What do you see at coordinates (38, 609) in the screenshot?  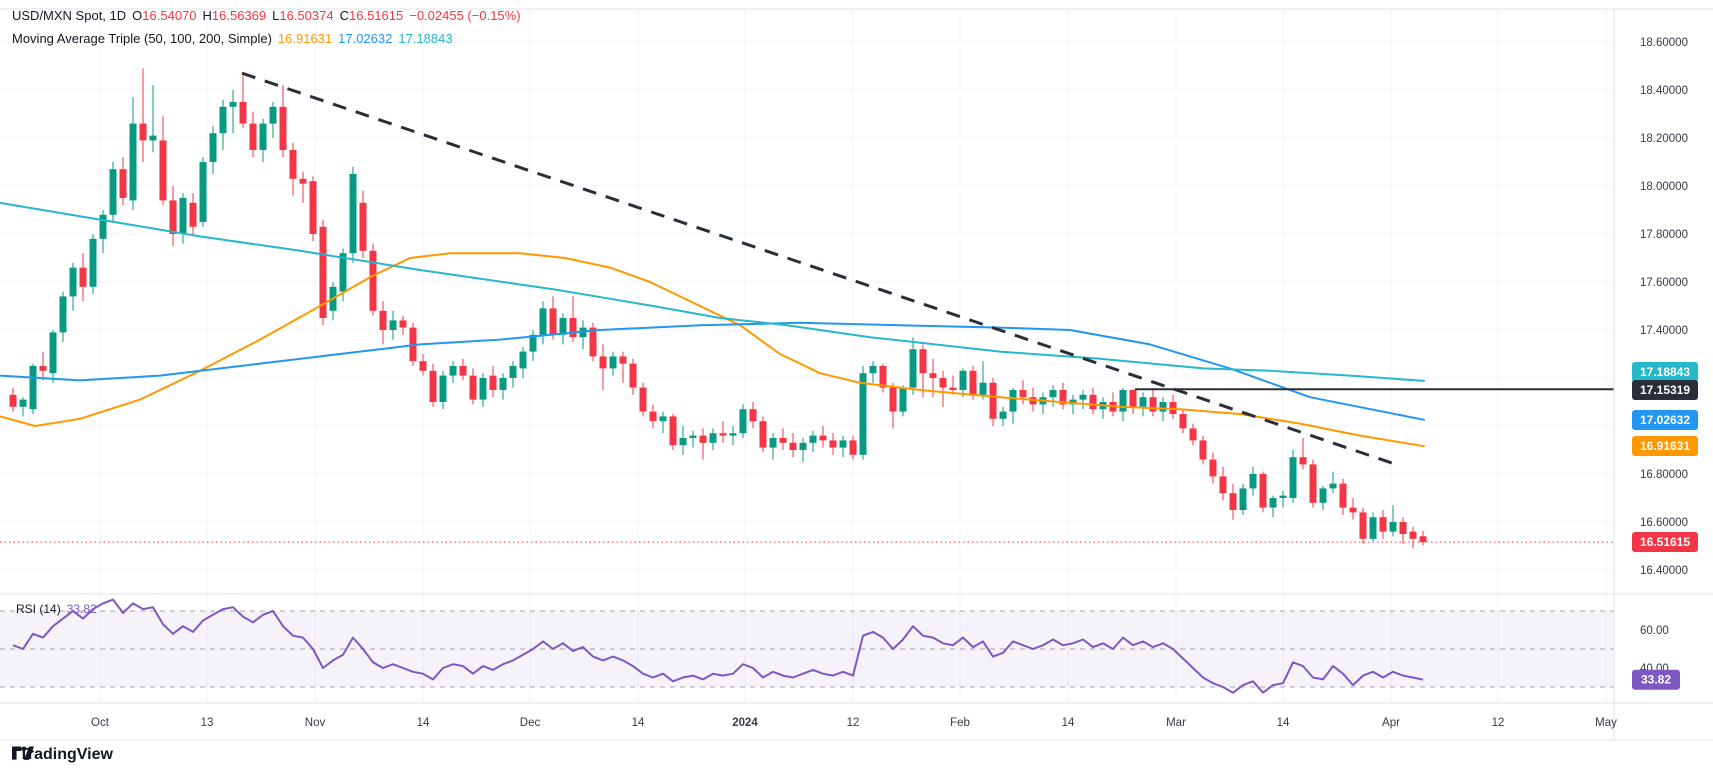 I see `rsi-title: RSI (14)` at bounding box center [38, 609].